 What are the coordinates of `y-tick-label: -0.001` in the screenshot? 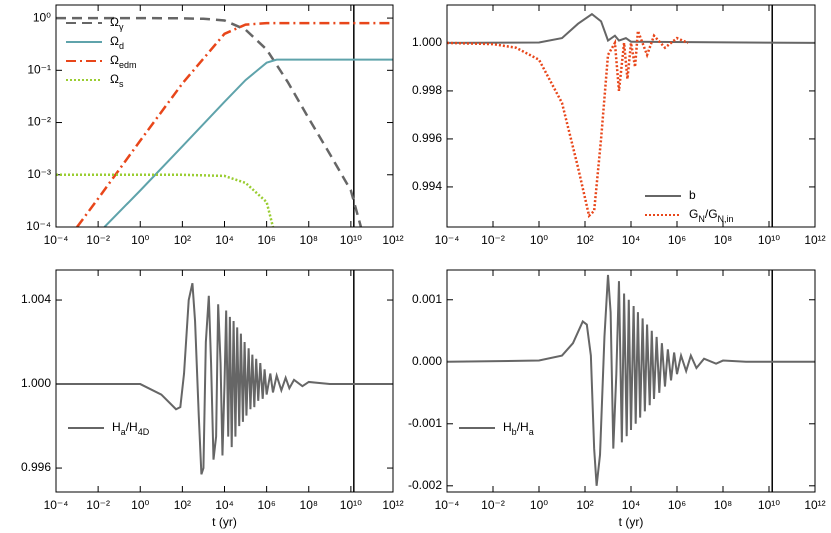 It's located at (425, 423).